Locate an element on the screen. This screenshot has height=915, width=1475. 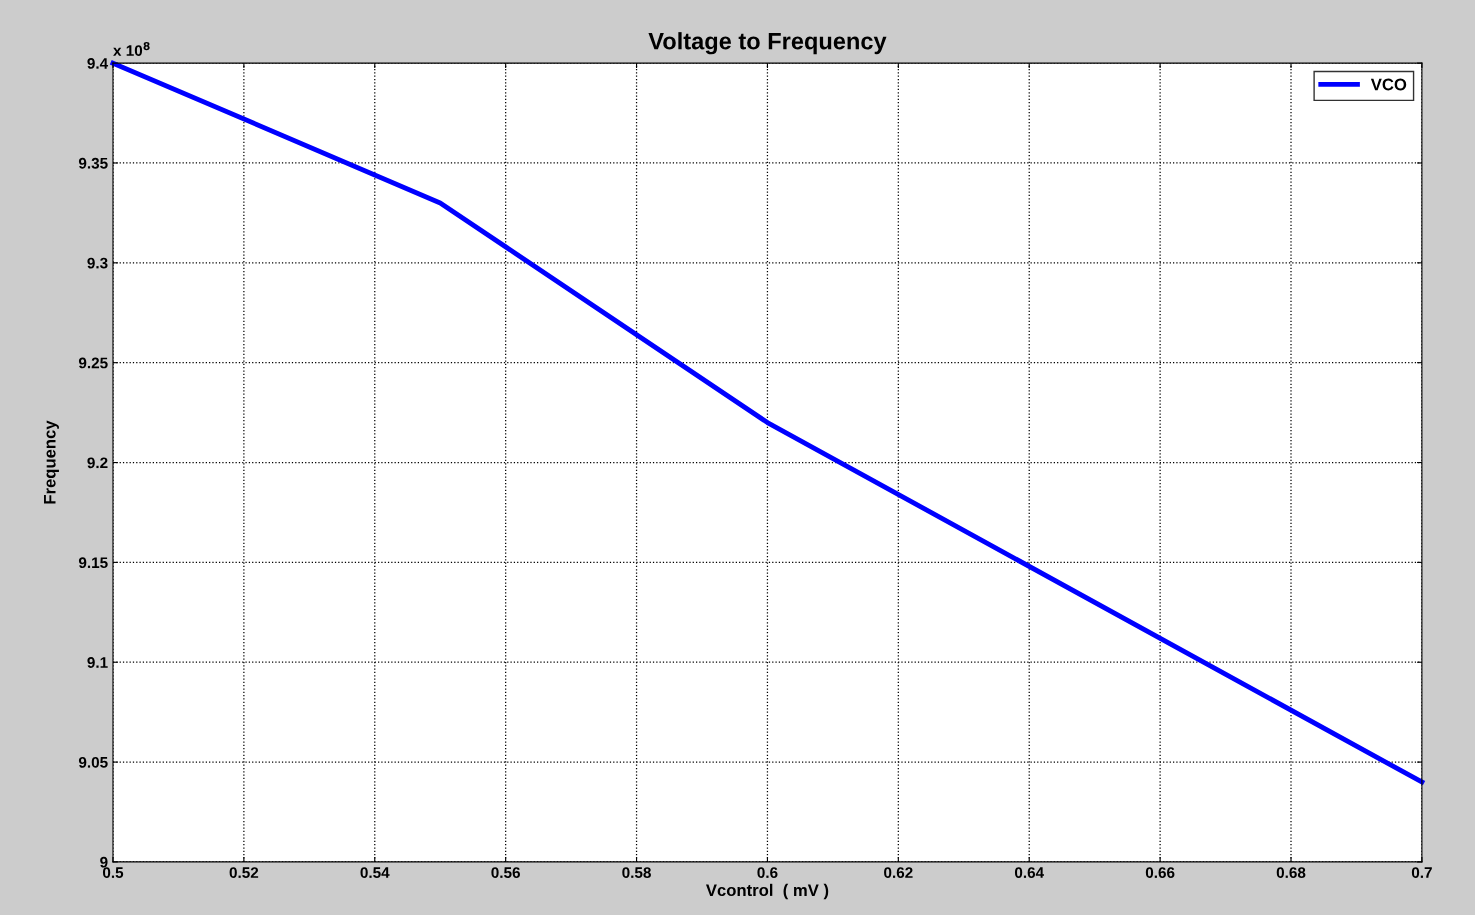
text: x 10$^{8}$ is located at coordinates (131, 49).